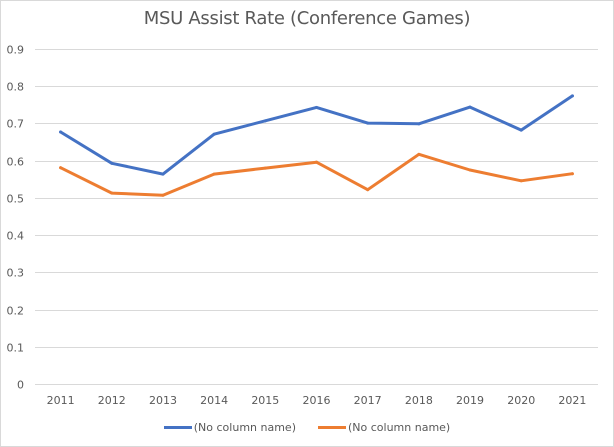  Describe the element at coordinates (307, 427) in the screenshot. I see `legend: (No column name) (No column name)` at that location.